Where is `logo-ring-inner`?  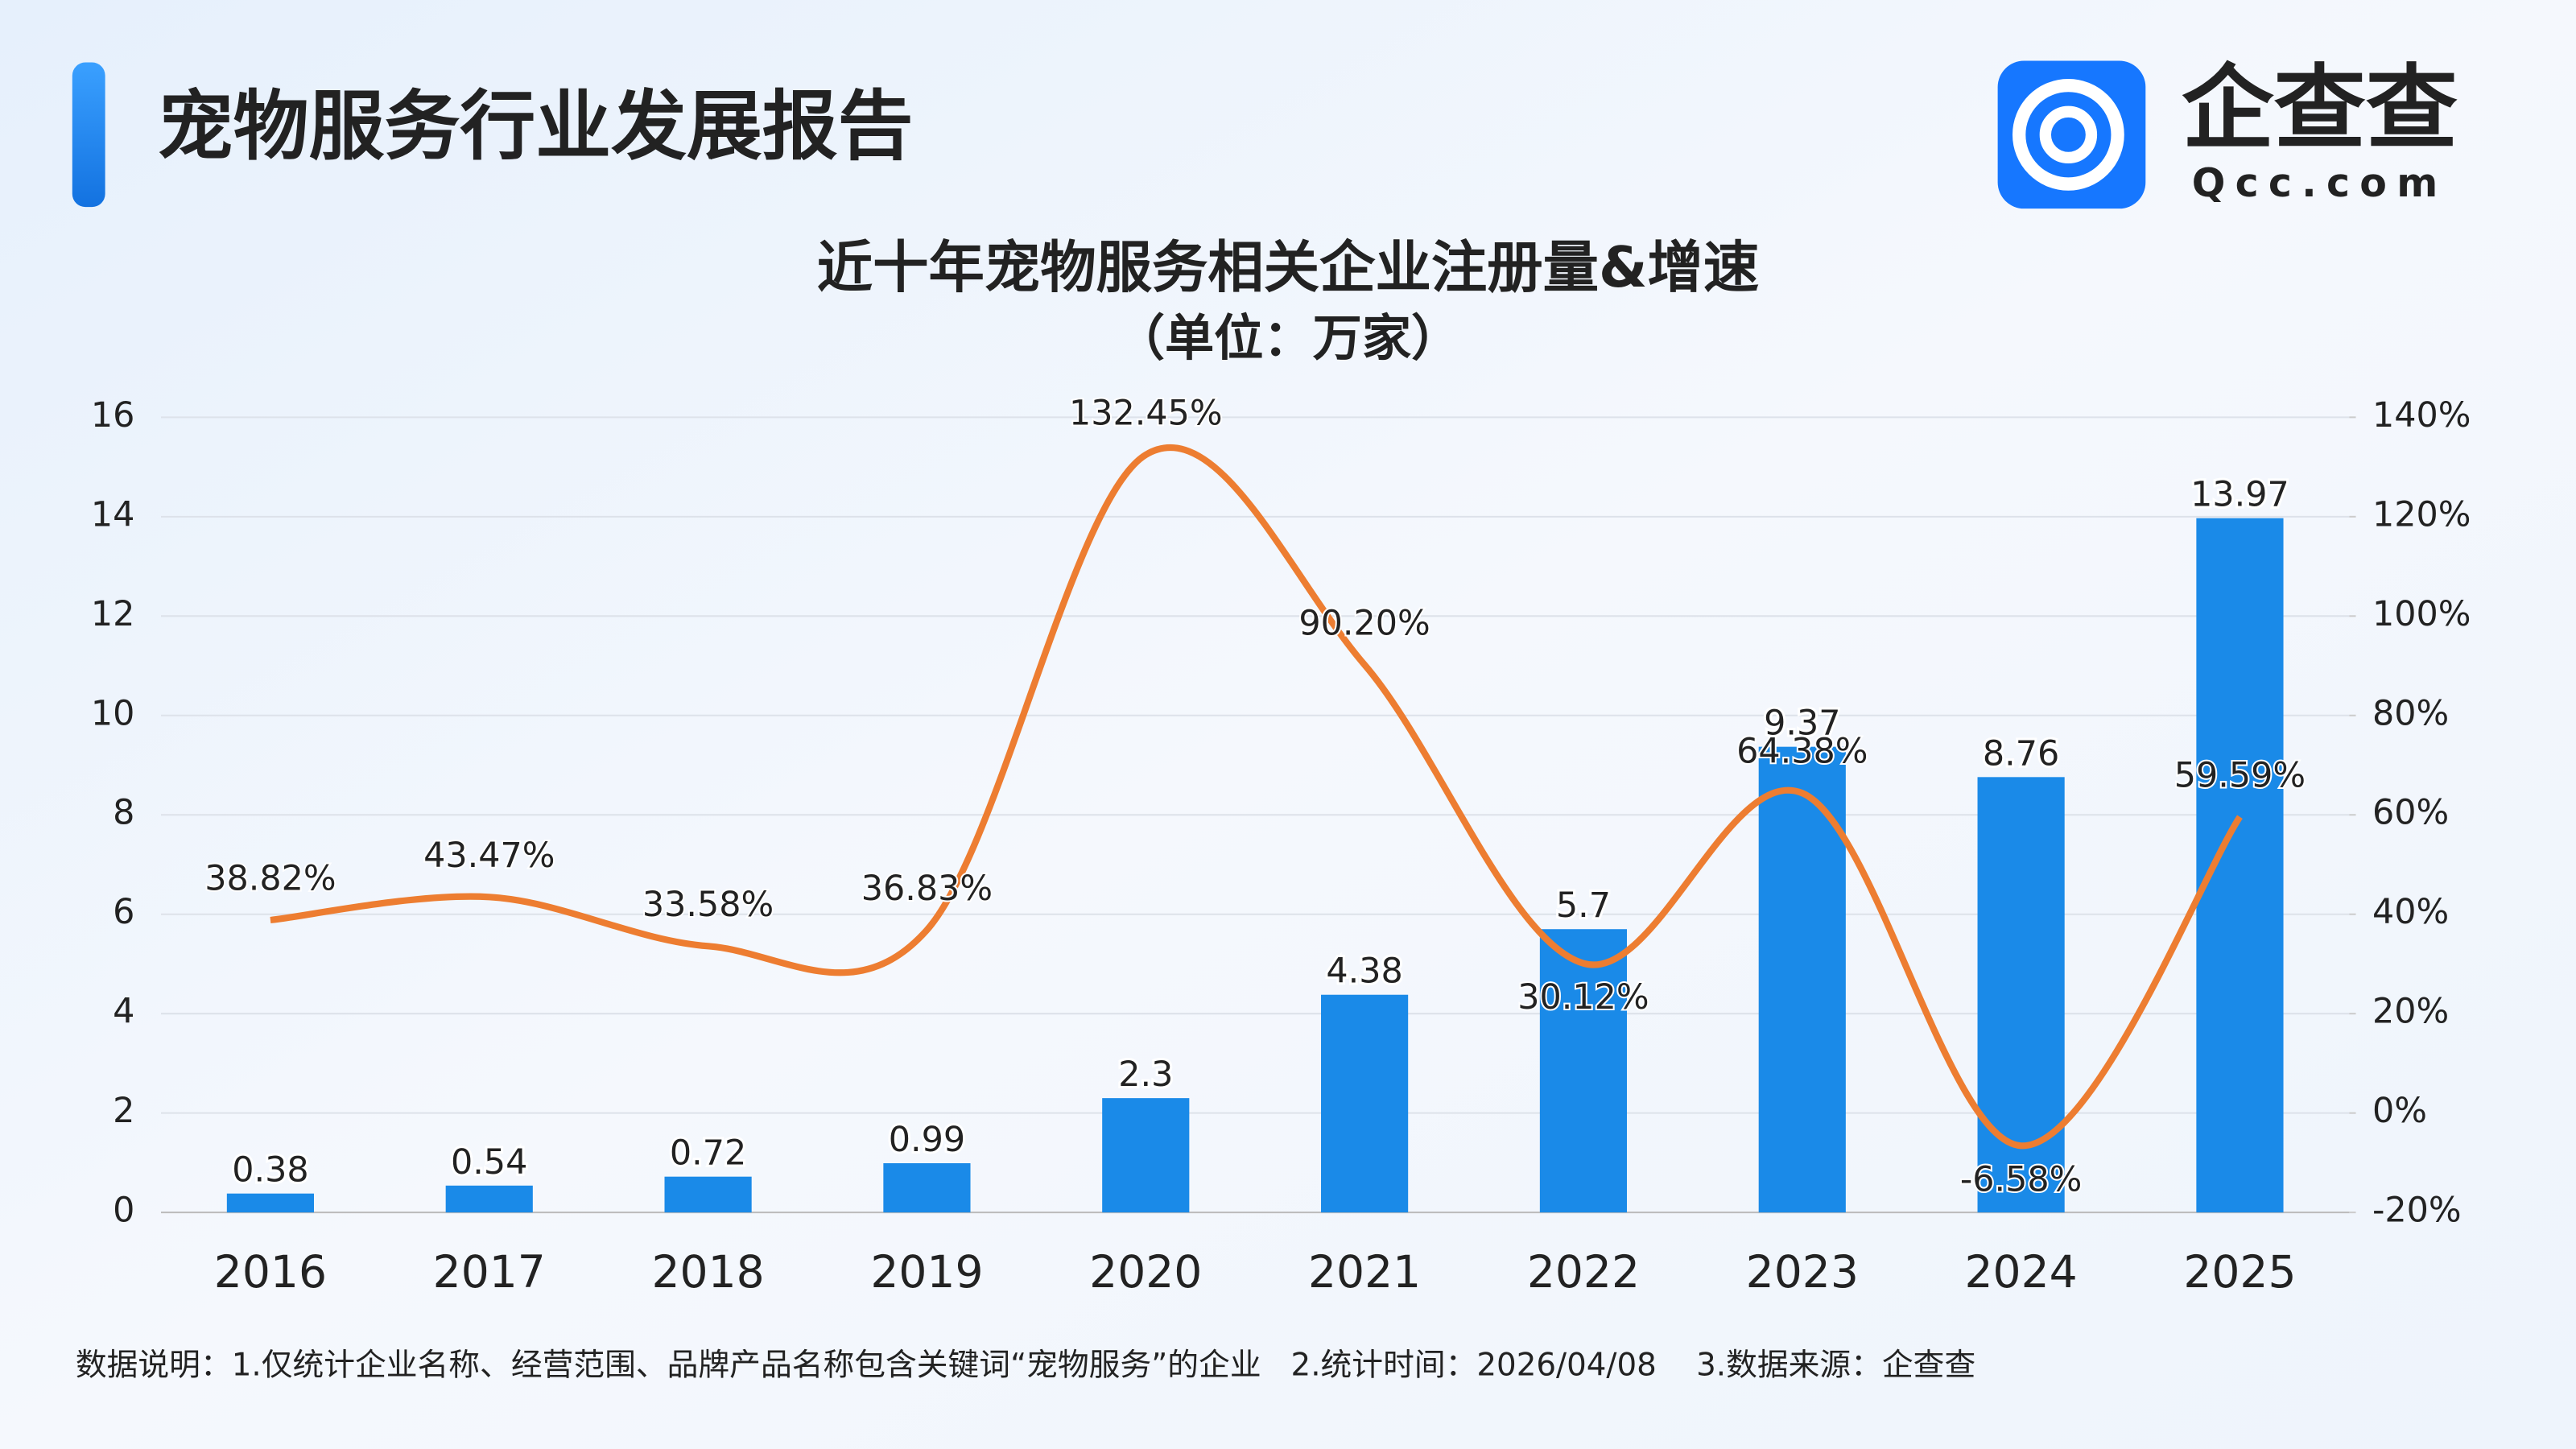 logo-ring-inner is located at coordinates (2068, 134).